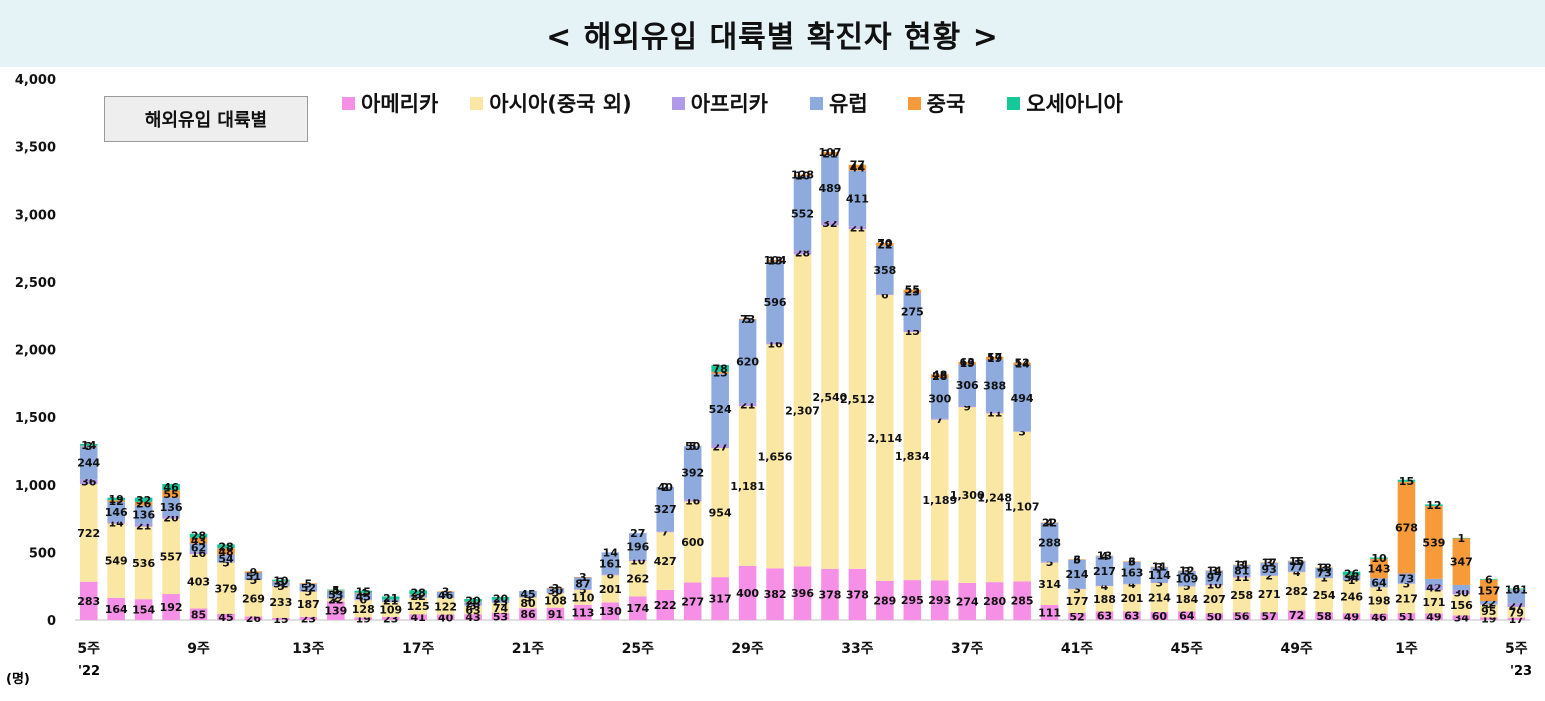 This screenshot has height=701, width=1545. Describe the element at coordinates (1186, 599) in the screenshot. I see `data-label: 184` at that location.